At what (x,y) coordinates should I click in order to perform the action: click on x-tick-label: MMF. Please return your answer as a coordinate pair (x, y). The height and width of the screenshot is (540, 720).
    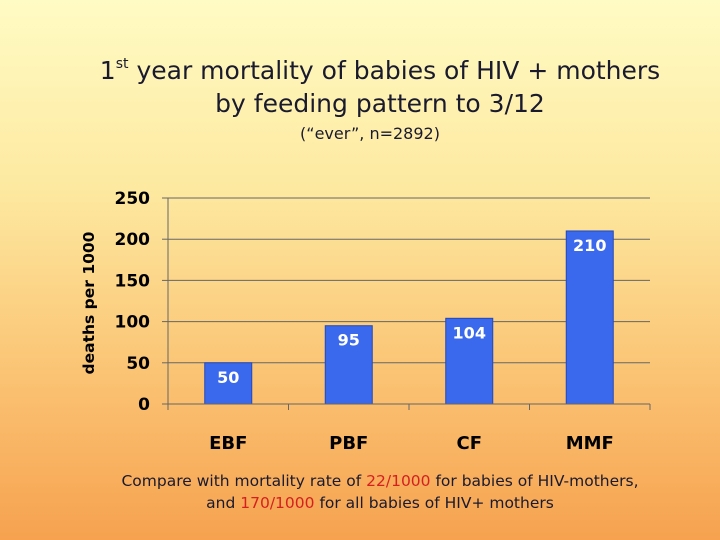
    Looking at the image, I should click on (590, 443).